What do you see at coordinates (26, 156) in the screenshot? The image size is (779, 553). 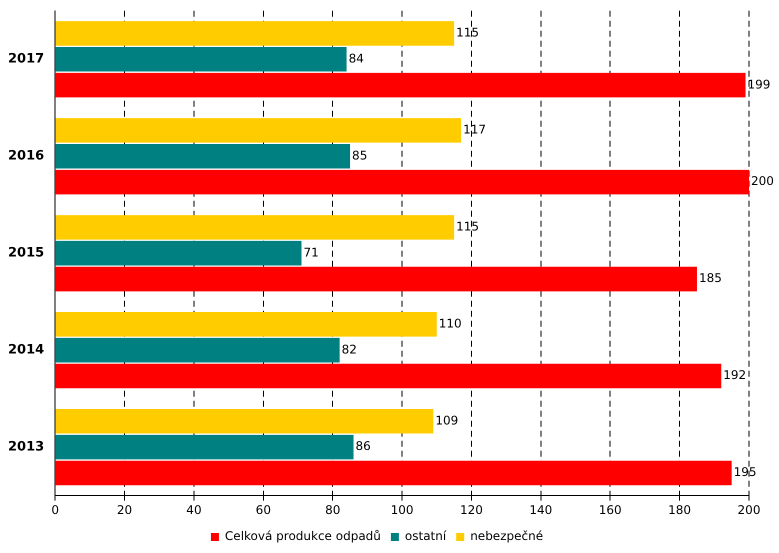 I see `y-tick-label: 2016` at bounding box center [26, 156].